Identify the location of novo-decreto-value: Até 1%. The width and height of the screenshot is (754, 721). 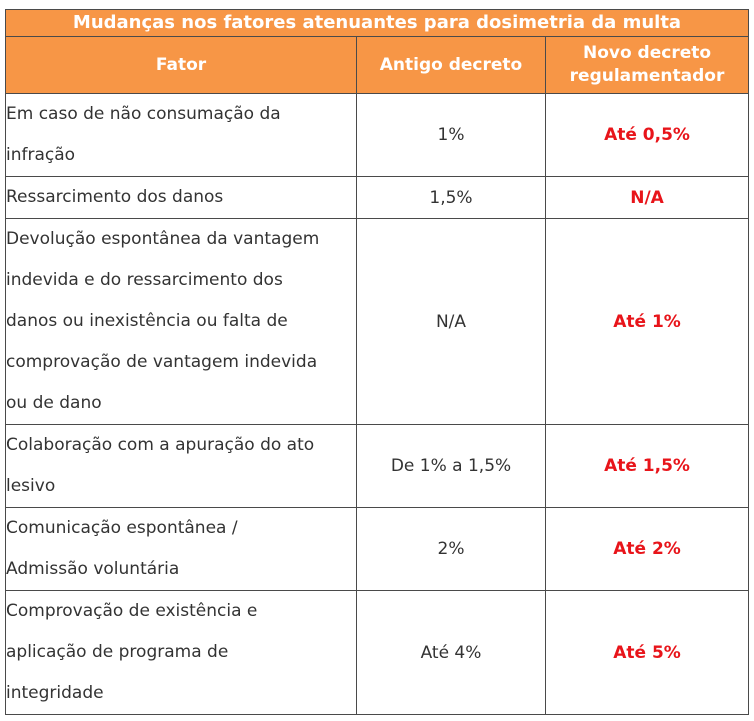
(647, 321).